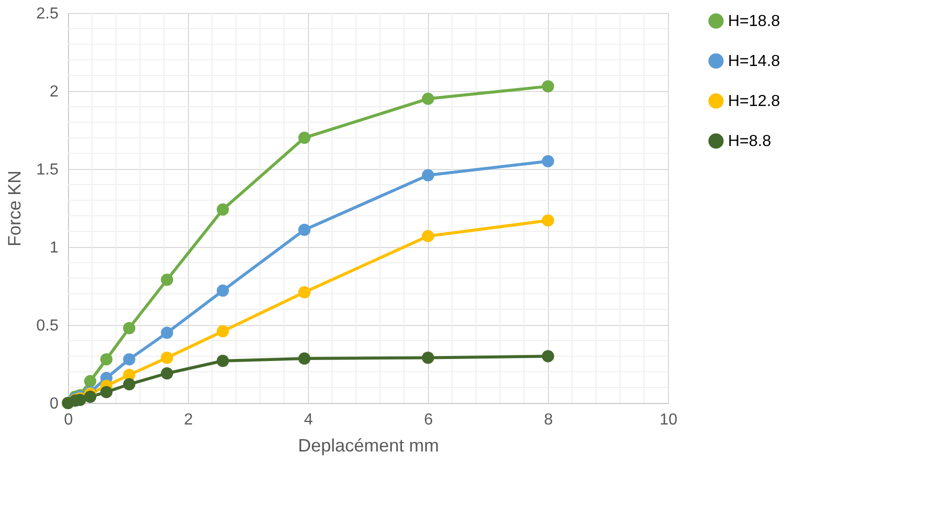 Image resolution: width=938 pixels, height=510 pixels. I want to click on legend-label: H=8.8, so click(750, 141).